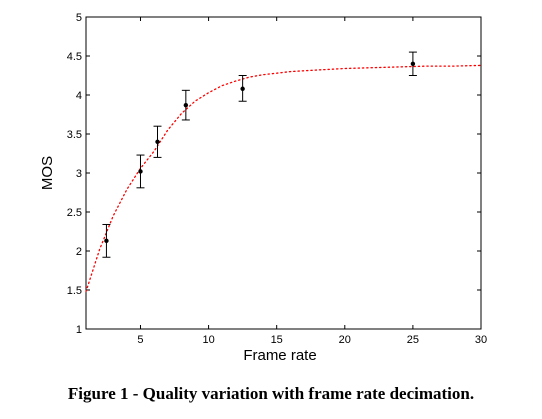 Image resolution: width=542 pixels, height=419 pixels. Describe the element at coordinates (345, 340) in the screenshot. I see `x-tick-label: 20` at that location.